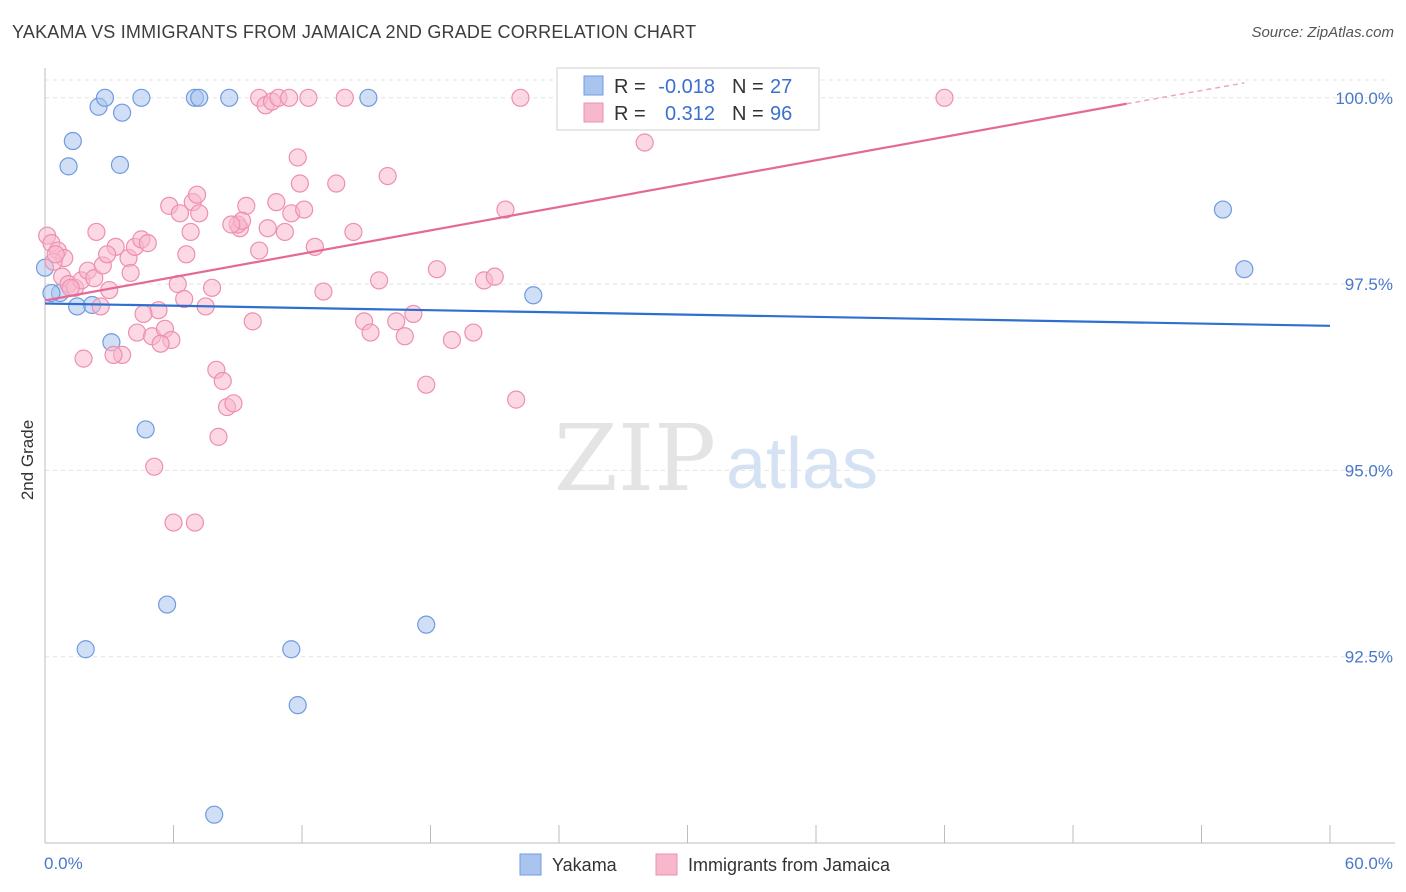 This screenshot has width=1406, height=892. Describe the element at coordinates (781, 87) in the screenshot. I see `stats-n-value-yakama: 27` at that location.